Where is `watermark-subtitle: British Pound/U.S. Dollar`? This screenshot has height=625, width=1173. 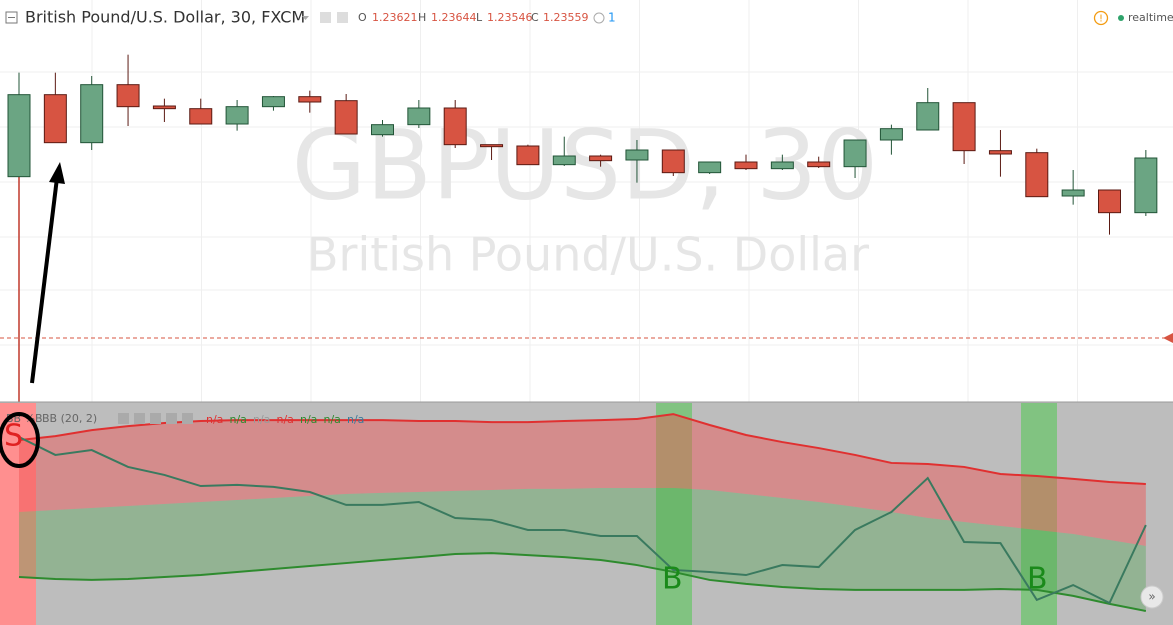
watermark-subtitle: British Pound/U.S. Dollar is located at coordinates (588, 255).